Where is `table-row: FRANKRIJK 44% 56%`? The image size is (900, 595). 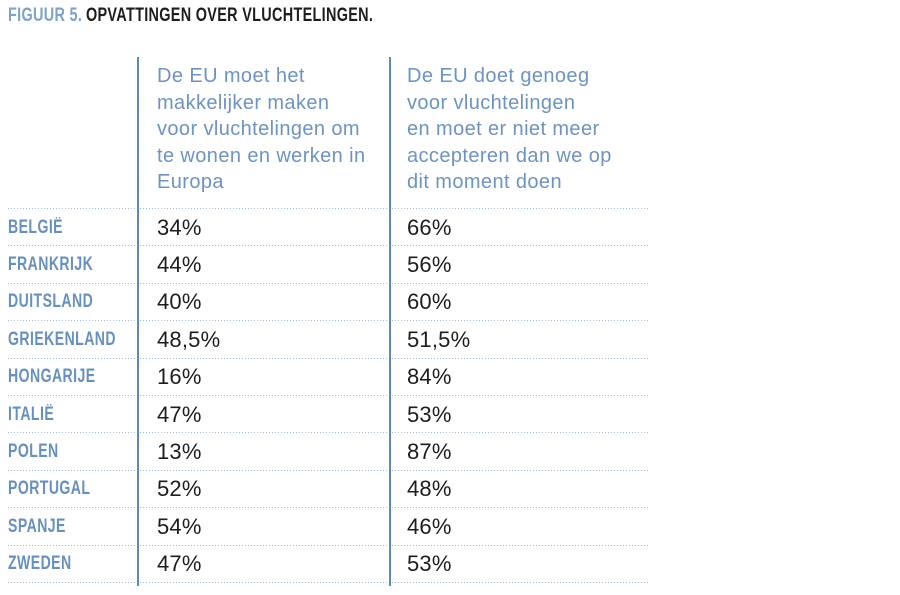 table-row: FRANKRIJK 44% 56% is located at coordinates (328, 265).